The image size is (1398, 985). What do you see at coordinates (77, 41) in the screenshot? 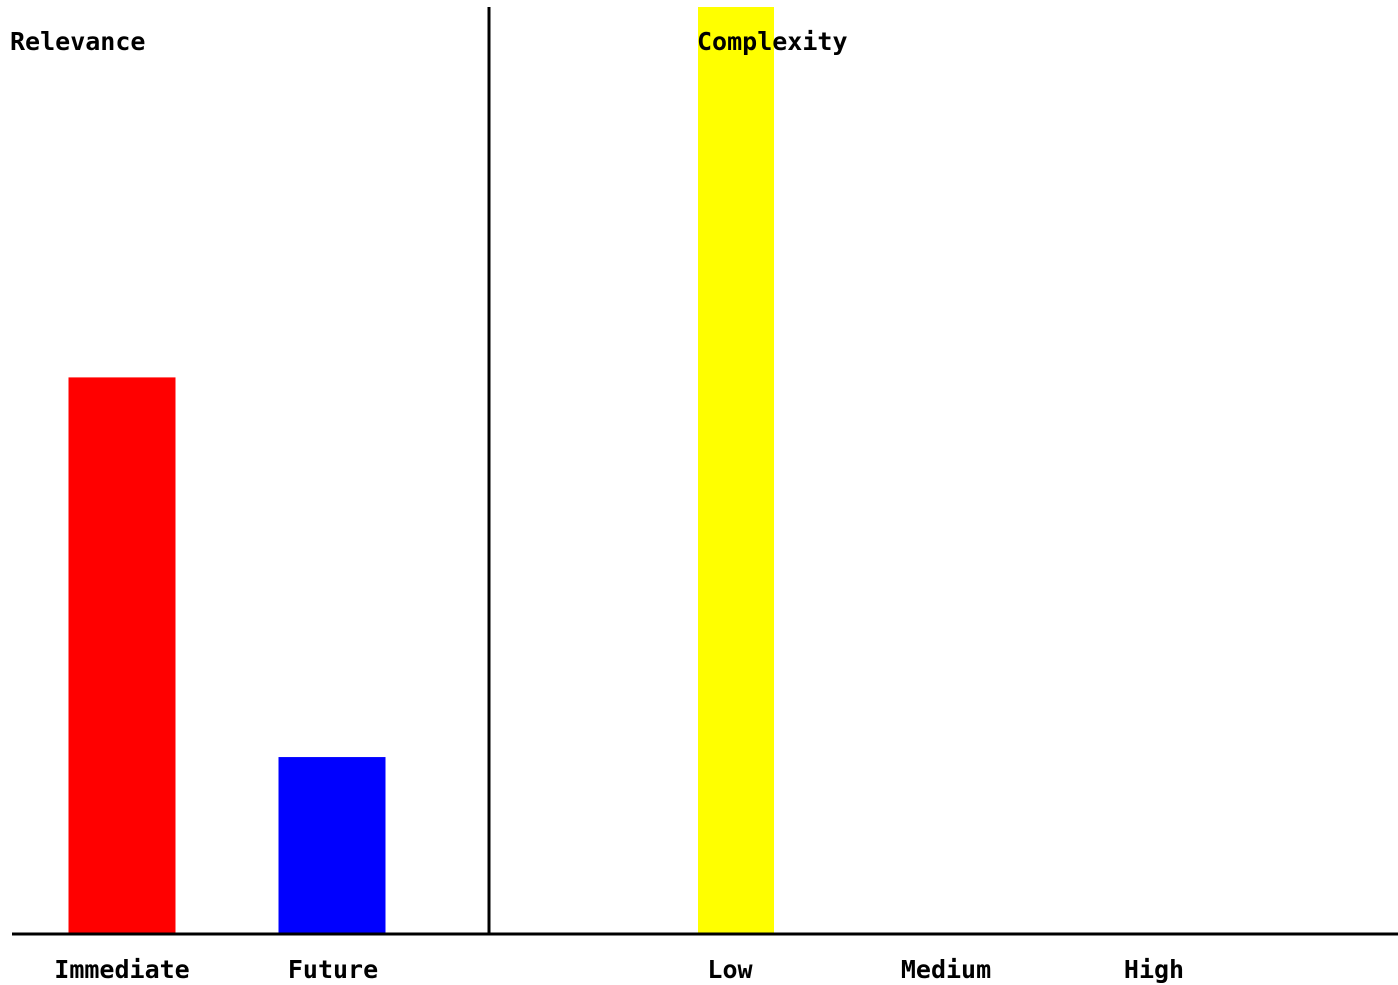
I see `relevance-chart-title: Relevance` at bounding box center [77, 41].